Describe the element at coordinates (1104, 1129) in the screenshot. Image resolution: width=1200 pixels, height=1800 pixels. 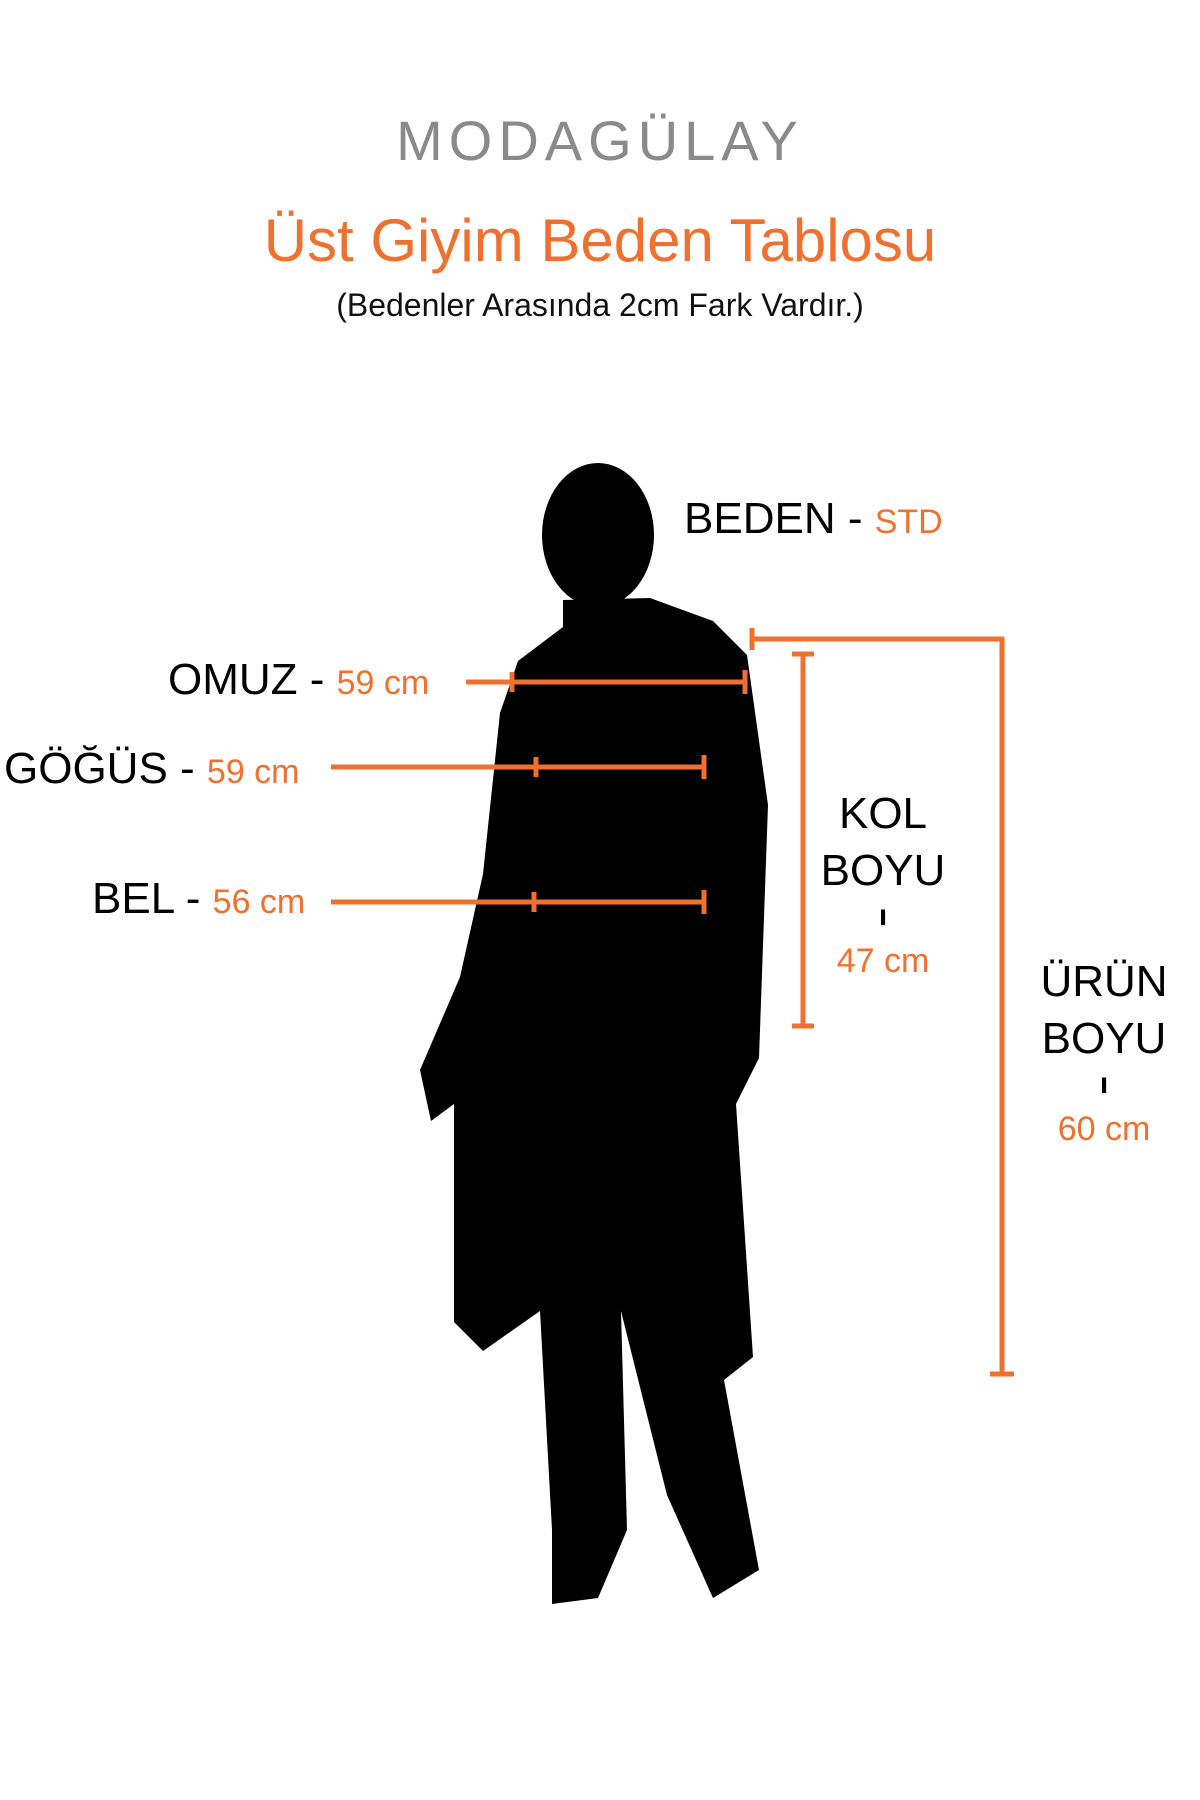
I see `length-value: 60 cm` at that location.